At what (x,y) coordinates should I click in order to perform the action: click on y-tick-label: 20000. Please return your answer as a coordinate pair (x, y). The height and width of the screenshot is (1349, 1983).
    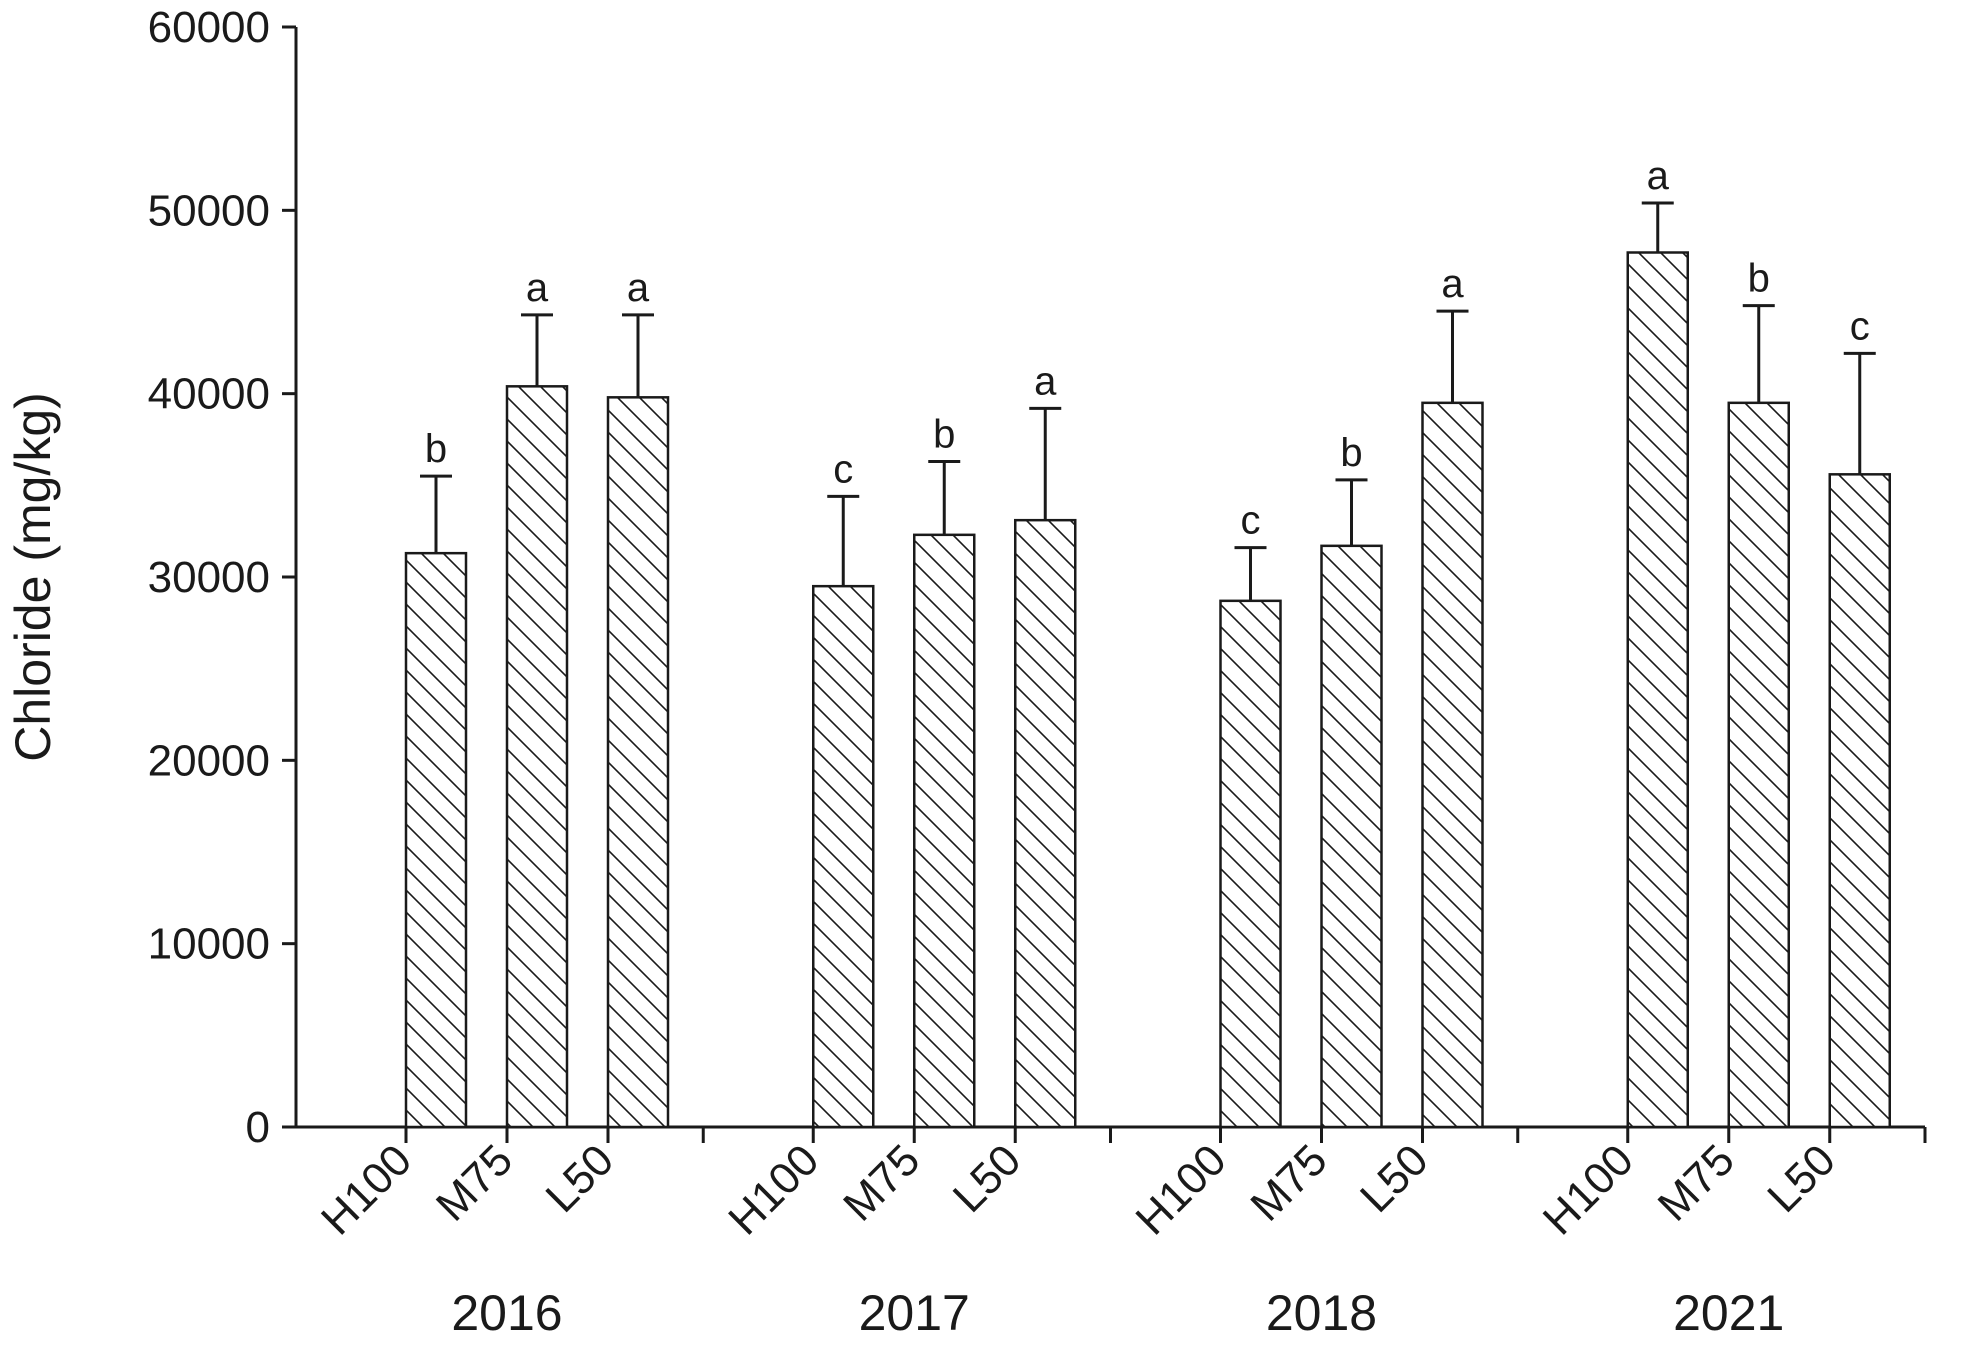
    Looking at the image, I should click on (209, 760).